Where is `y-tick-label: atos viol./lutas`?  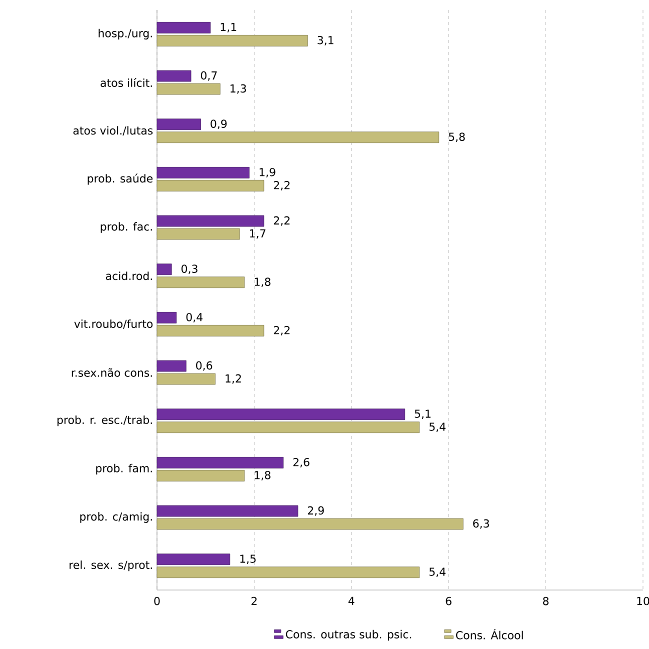
y-tick-label: atos viol./lutas is located at coordinates (113, 131).